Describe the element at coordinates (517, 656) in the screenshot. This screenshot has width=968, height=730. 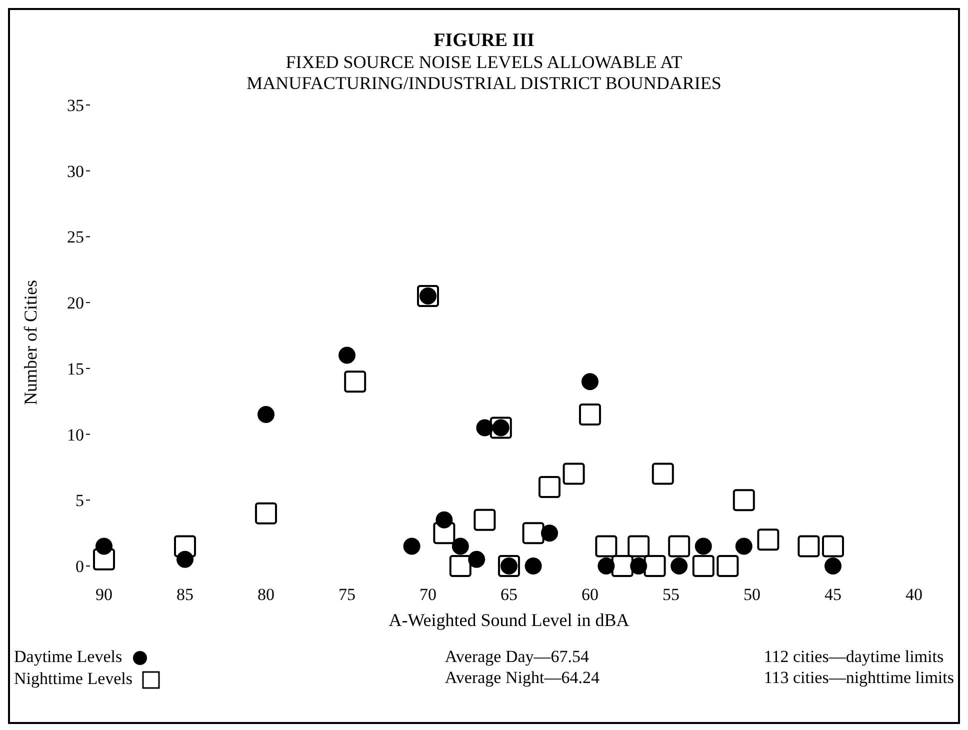
I see `text: Average Day—67.54` at that location.